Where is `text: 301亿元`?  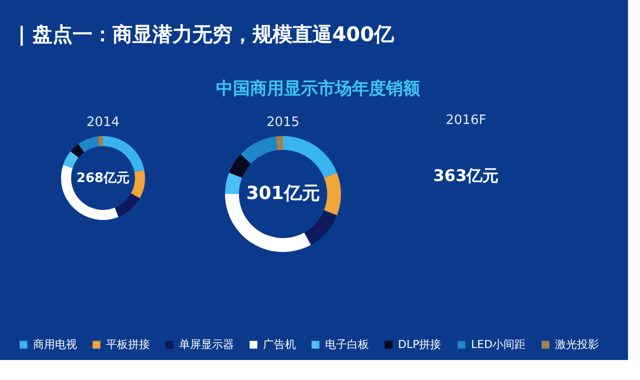 text: 301亿元 is located at coordinates (283, 193).